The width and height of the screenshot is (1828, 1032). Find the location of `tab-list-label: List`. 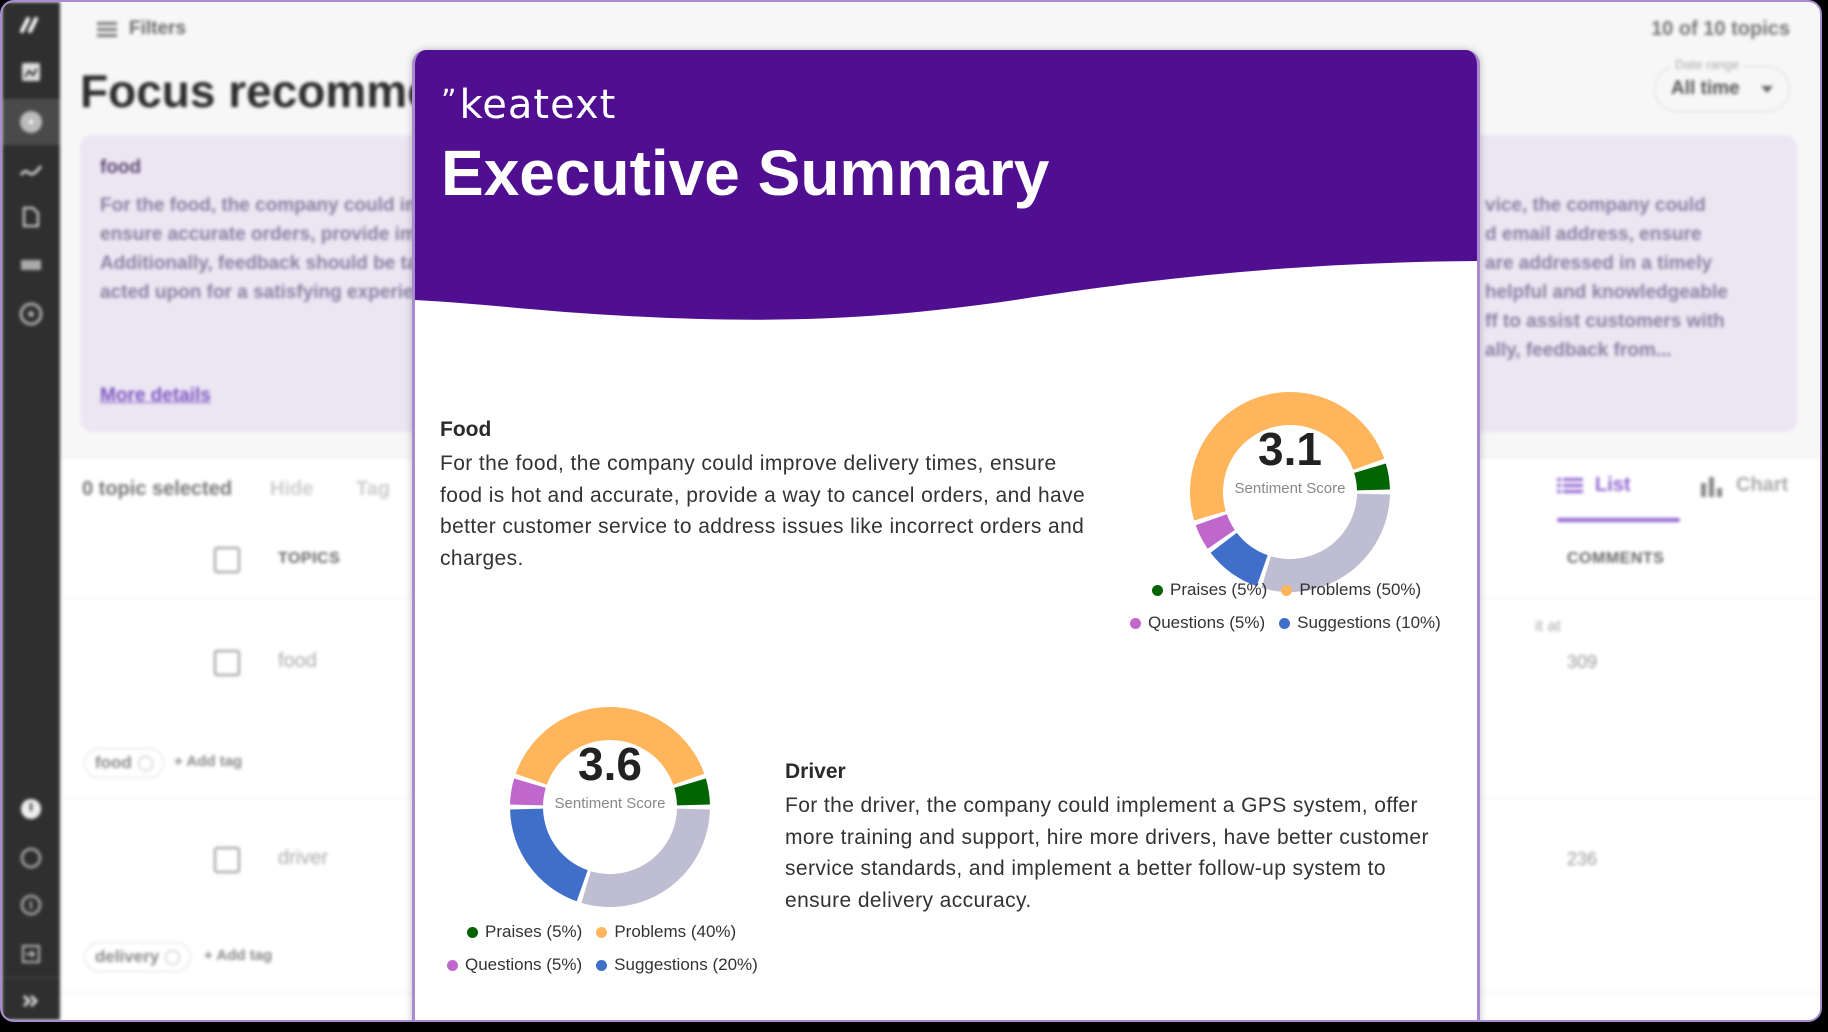

tab-list-label: List is located at coordinates (1613, 485).